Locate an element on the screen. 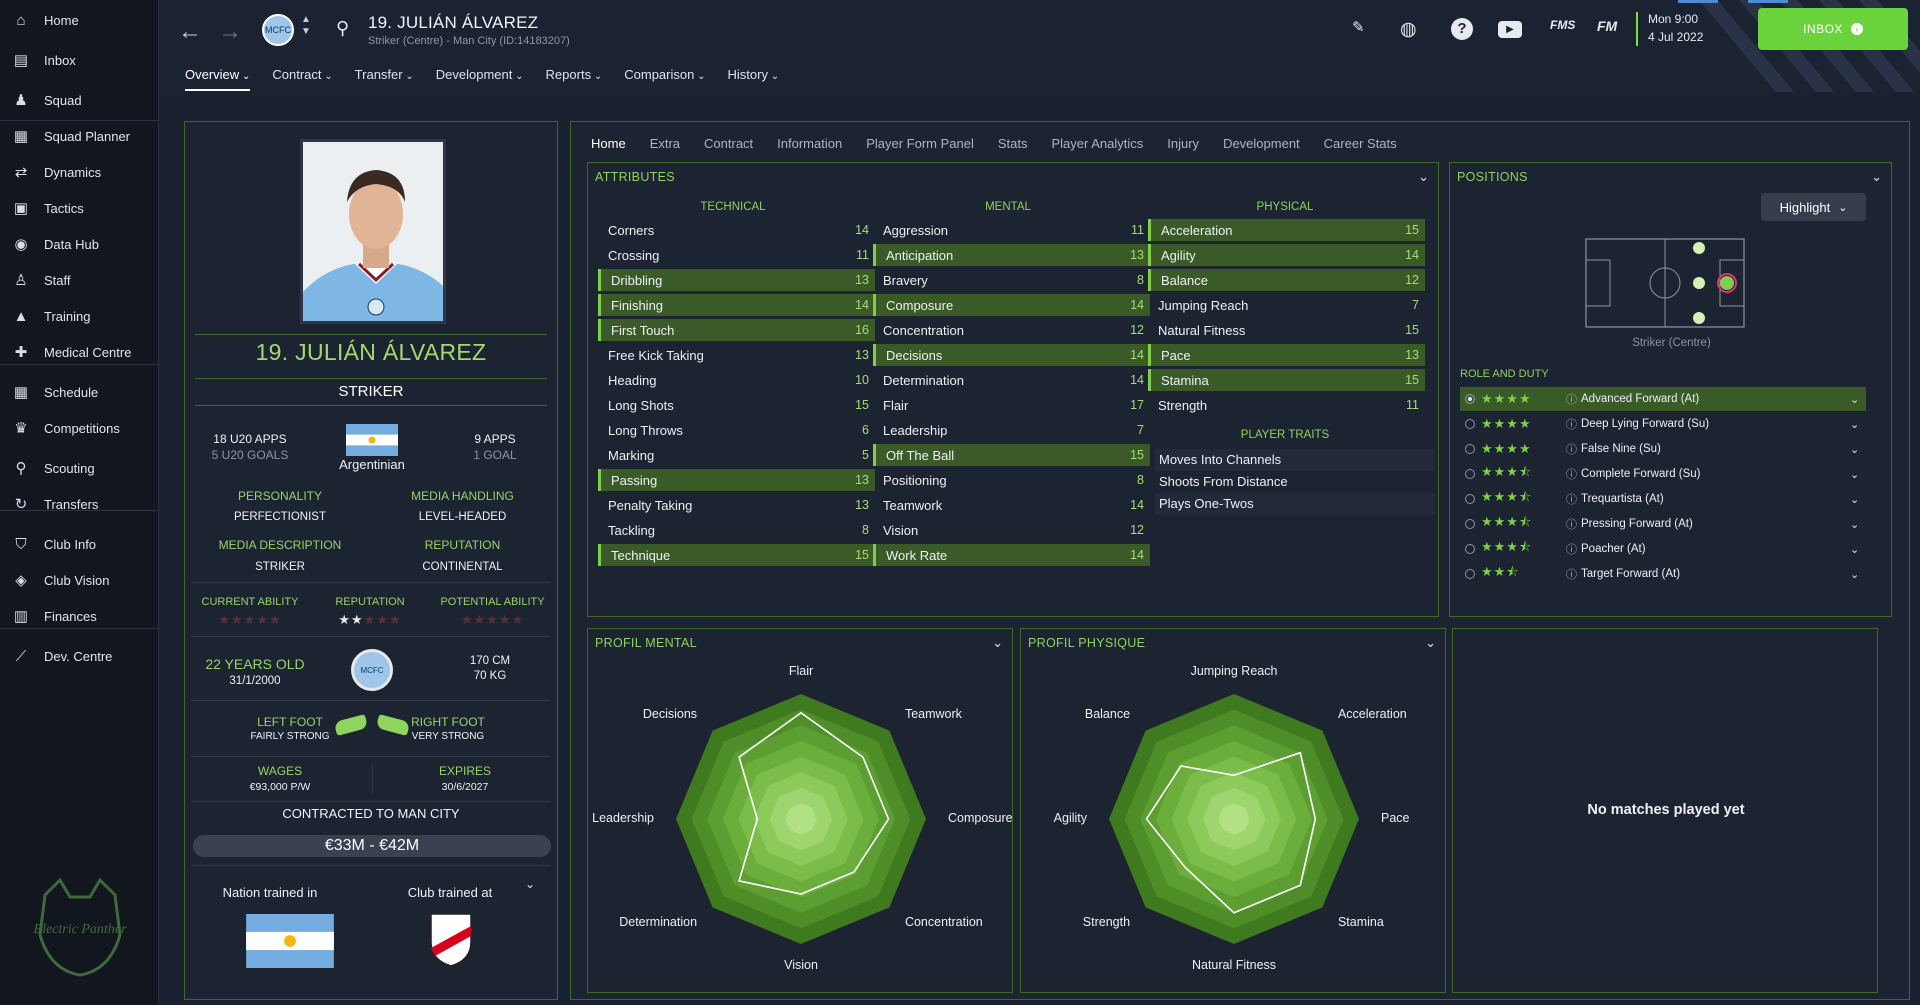 Image resolution: width=1920 pixels, height=1005 pixels. sidebar-item-transfers: ↻ Transfers is located at coordinates (79, 504).